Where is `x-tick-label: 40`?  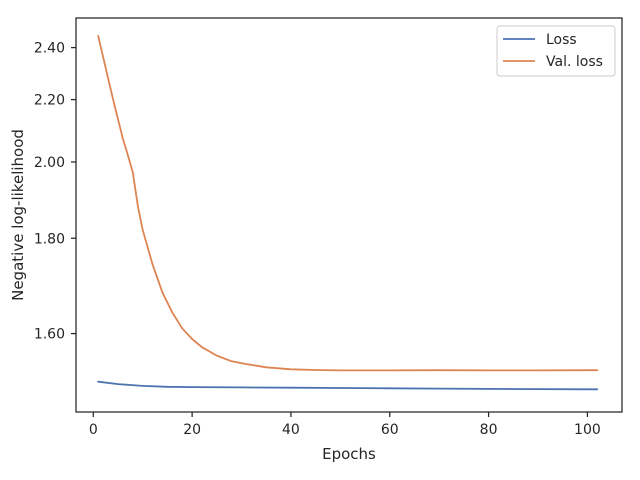
x-tick-label: 40 is located at coordinates (291, 430).